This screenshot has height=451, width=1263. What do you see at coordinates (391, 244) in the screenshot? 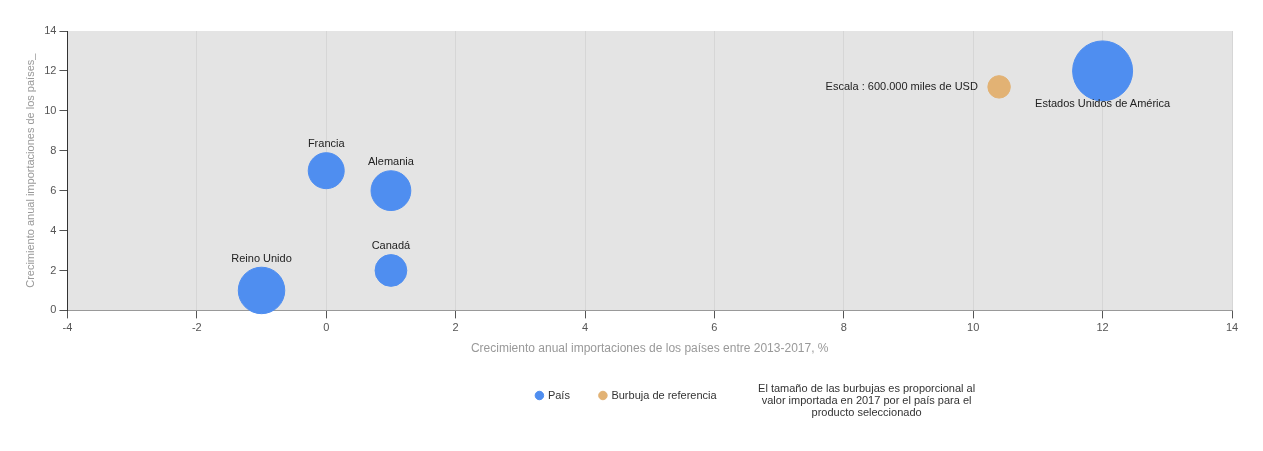
I see `annotation: Canadá` at bounding box center [391, 244].